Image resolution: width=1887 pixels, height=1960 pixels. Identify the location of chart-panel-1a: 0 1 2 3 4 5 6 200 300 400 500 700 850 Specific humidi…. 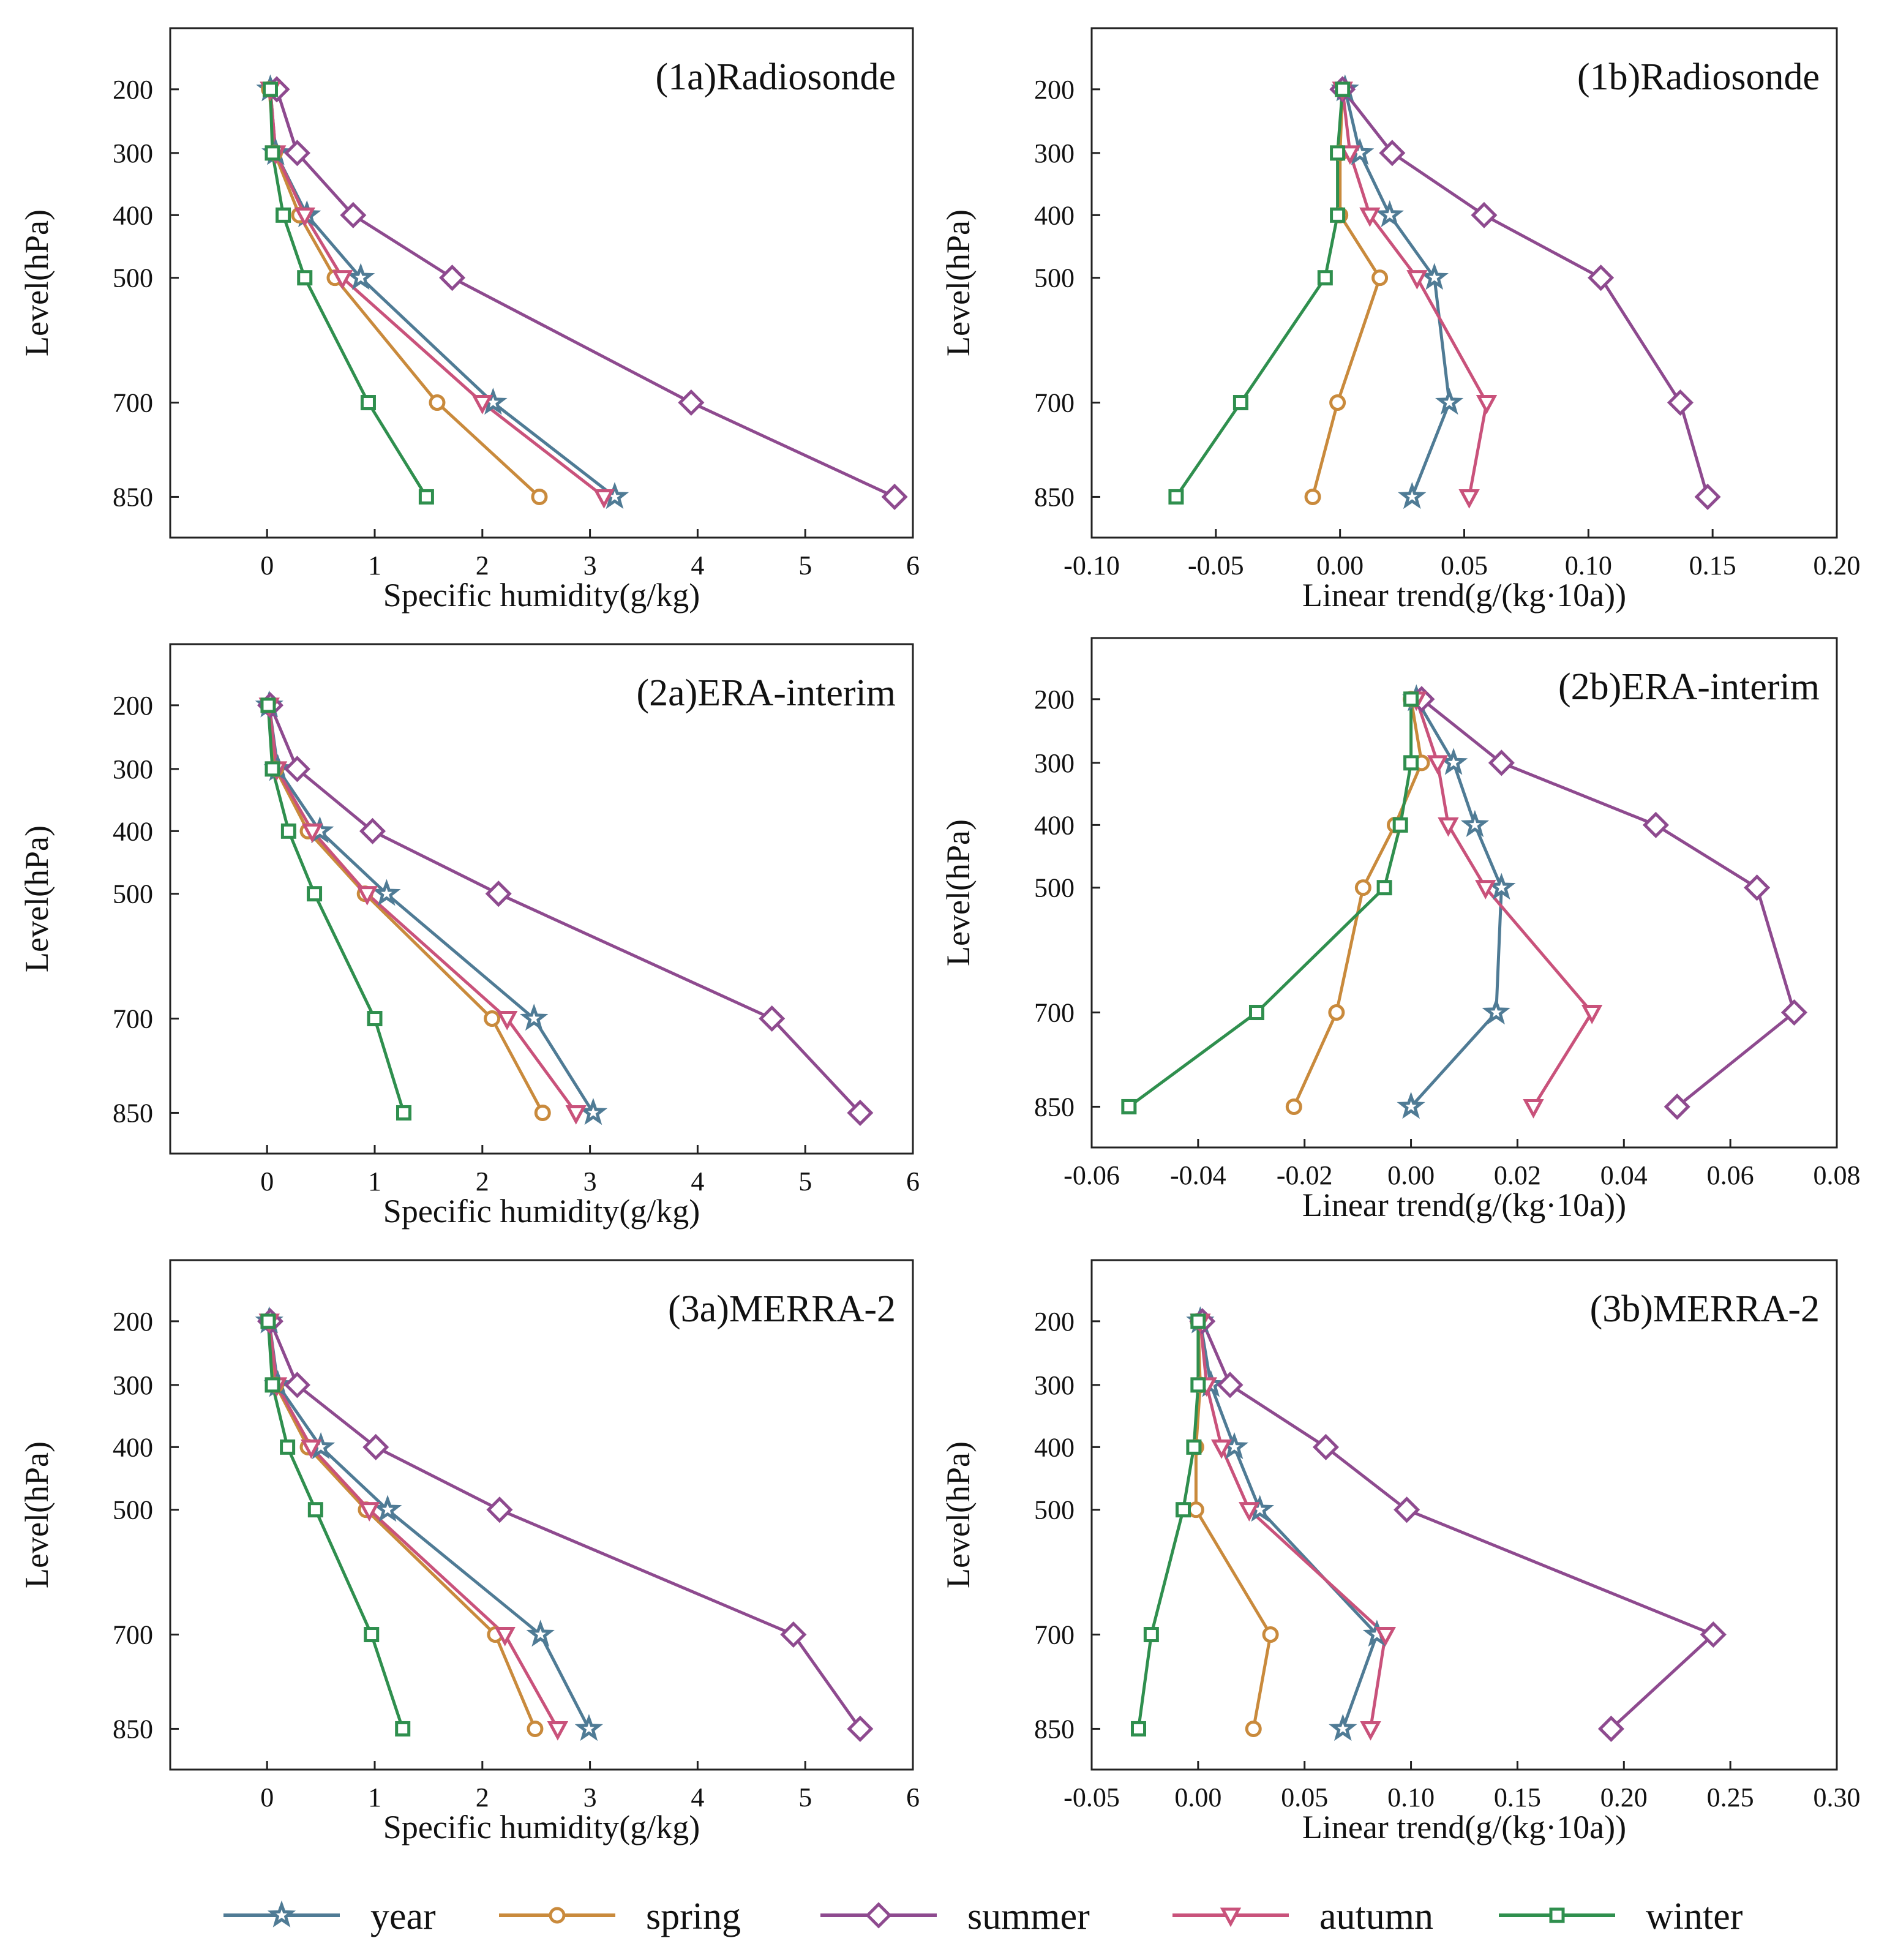
(469, 320).